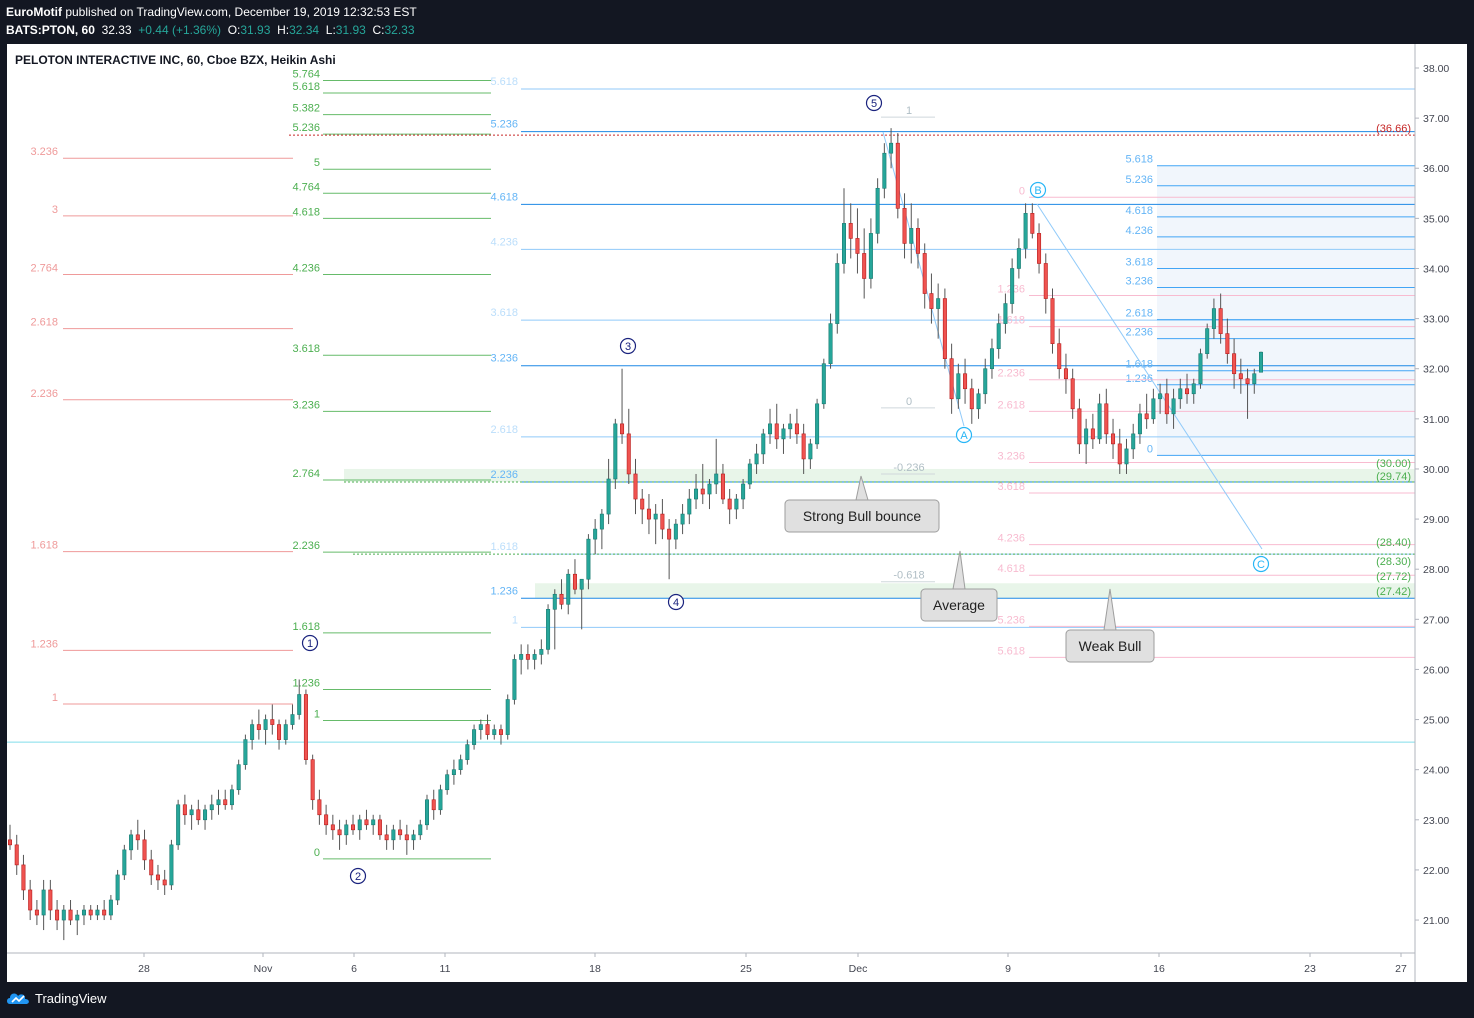 This screenshot has height=1018, width=1474. I want to click on wave-label-2: 2, so click(358, 877).